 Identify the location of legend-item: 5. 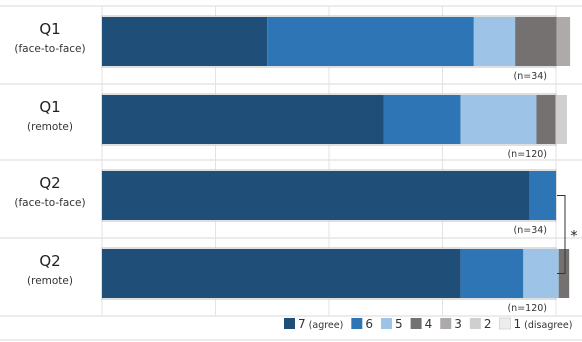
(391, 324).